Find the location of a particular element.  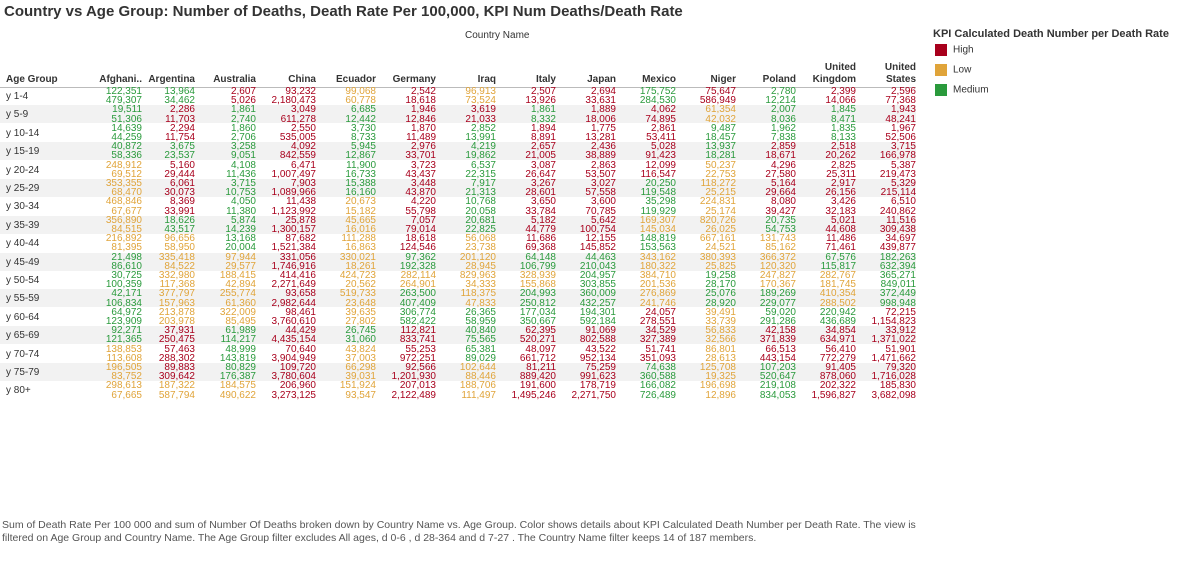

cell-death-rate: 26,365 is located at coordinates (480, 312).